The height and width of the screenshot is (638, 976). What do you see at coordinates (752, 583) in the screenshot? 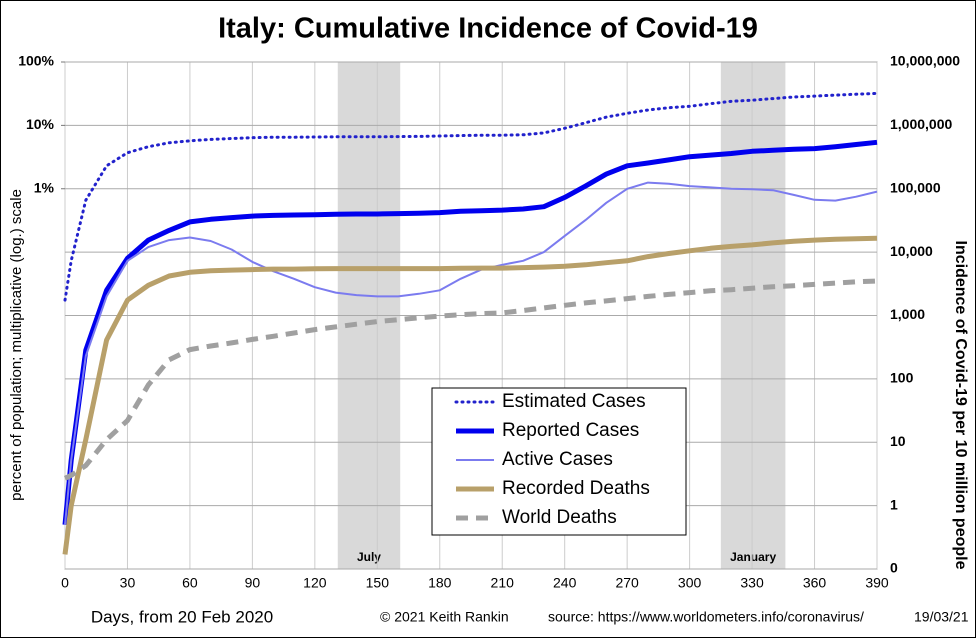
I see `x-tick-label: 330` at bounding box center [752, 583].